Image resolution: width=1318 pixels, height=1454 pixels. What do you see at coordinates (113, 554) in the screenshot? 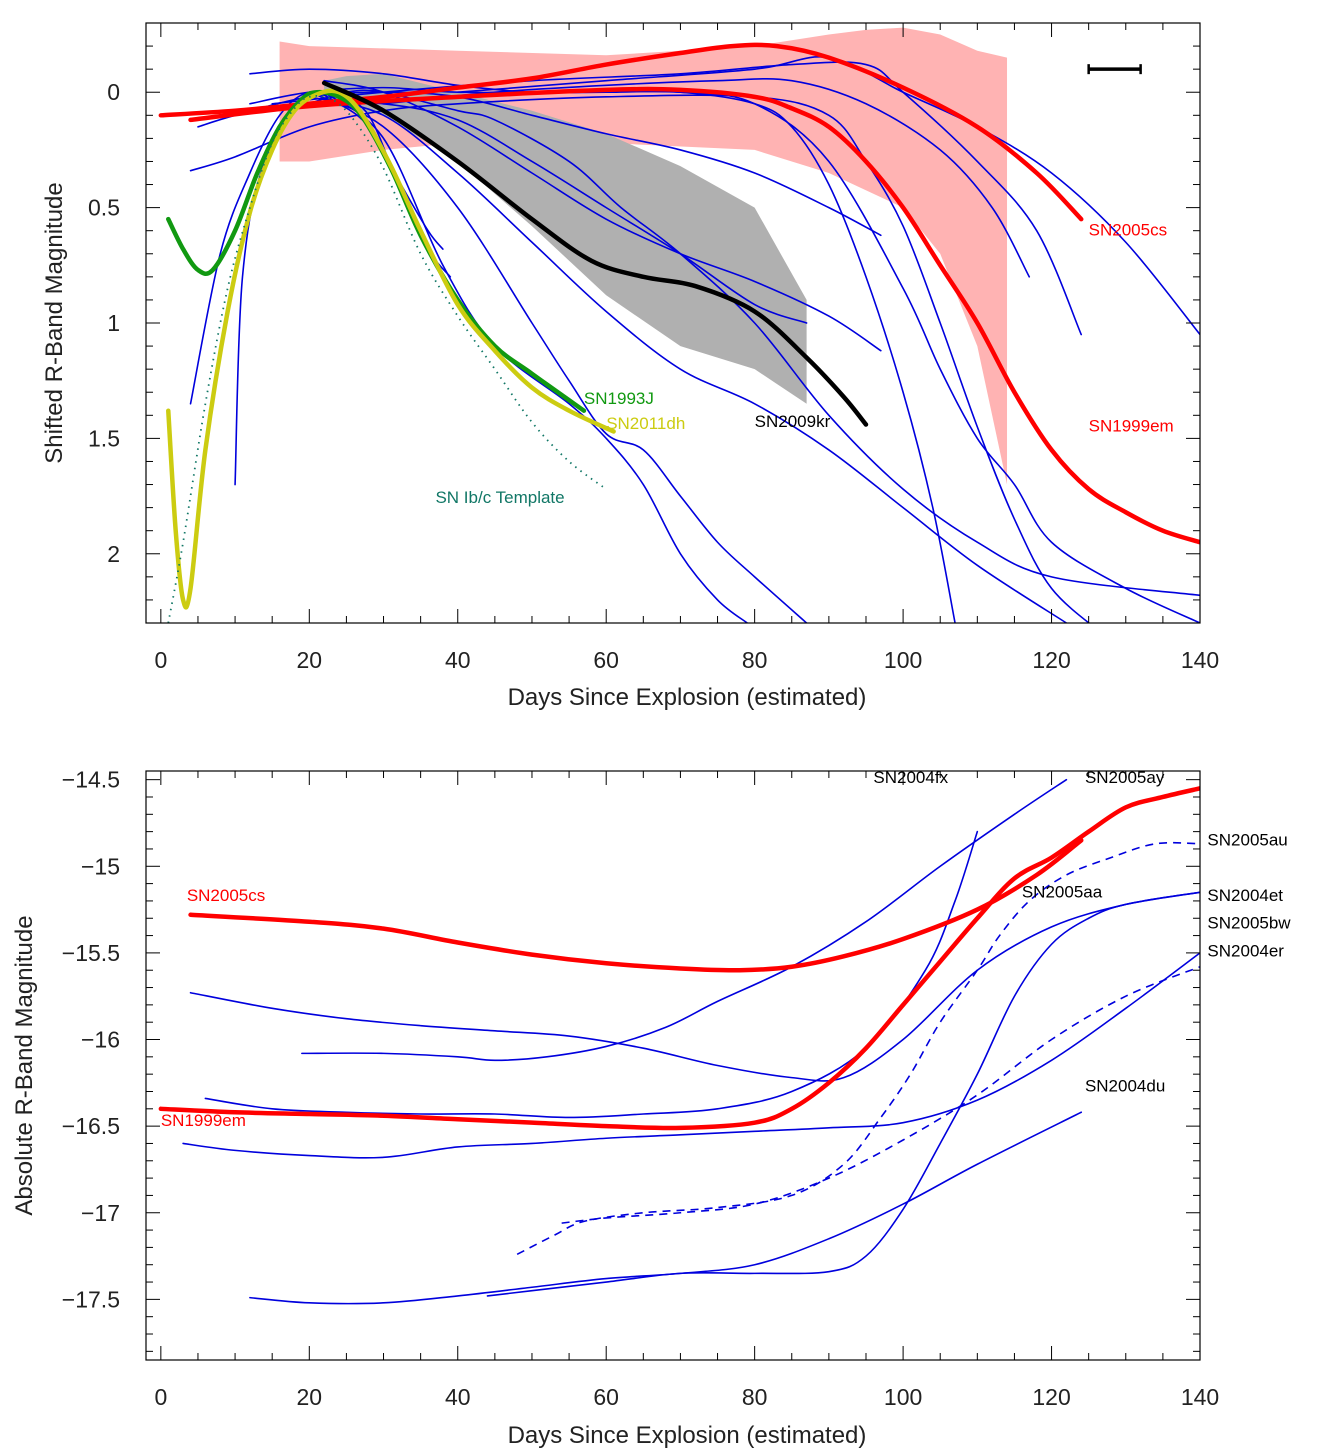
I see `y-tick-label: 2` at bounding box center [113, 554].